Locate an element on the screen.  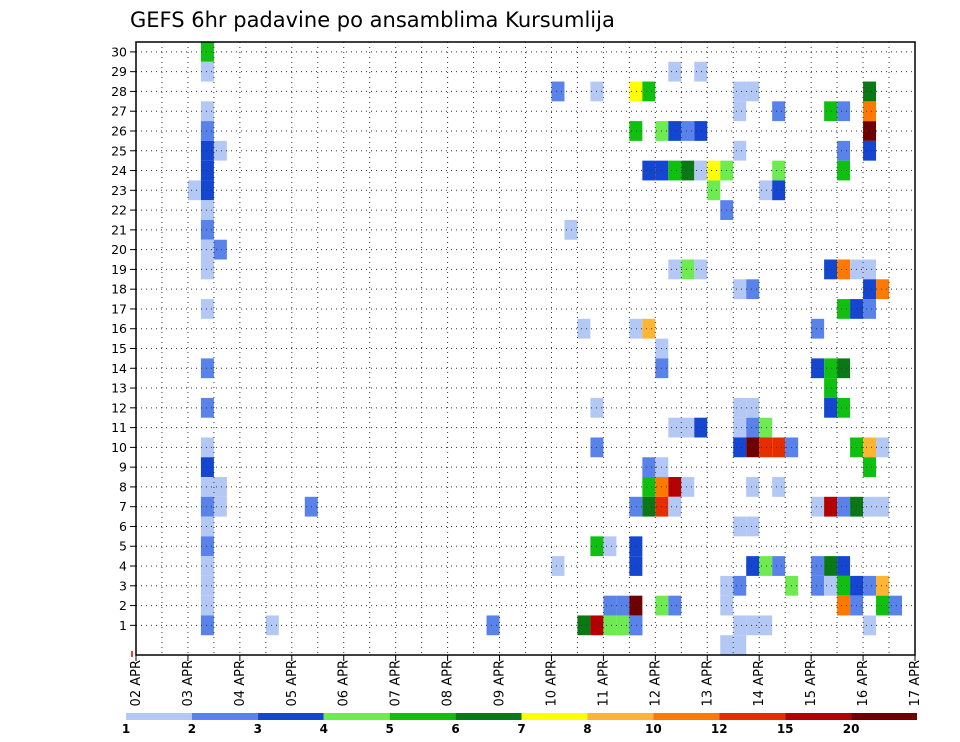
y-tick-label: 21 is located at coordinates (119, 229).